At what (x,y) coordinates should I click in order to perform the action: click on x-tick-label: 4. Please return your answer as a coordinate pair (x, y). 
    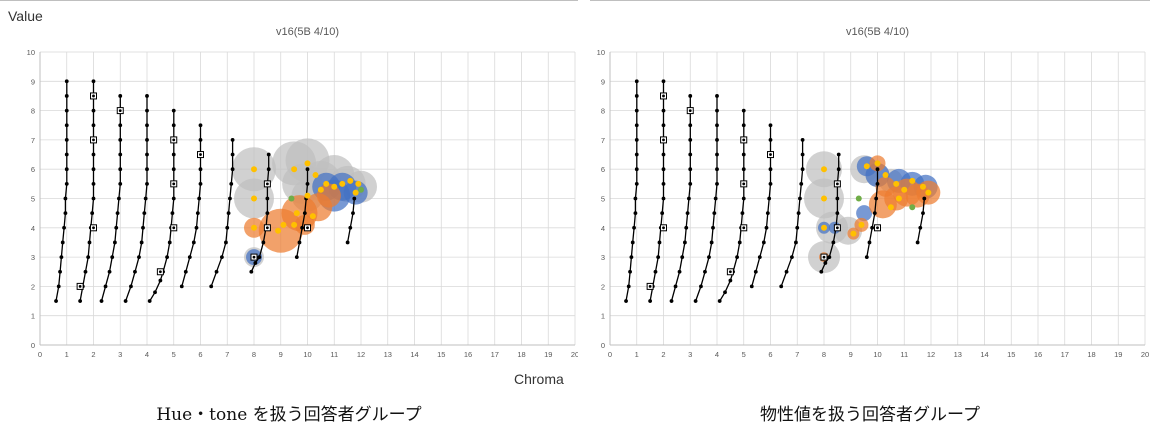
    Looking at the image, I should click on (147, 354).